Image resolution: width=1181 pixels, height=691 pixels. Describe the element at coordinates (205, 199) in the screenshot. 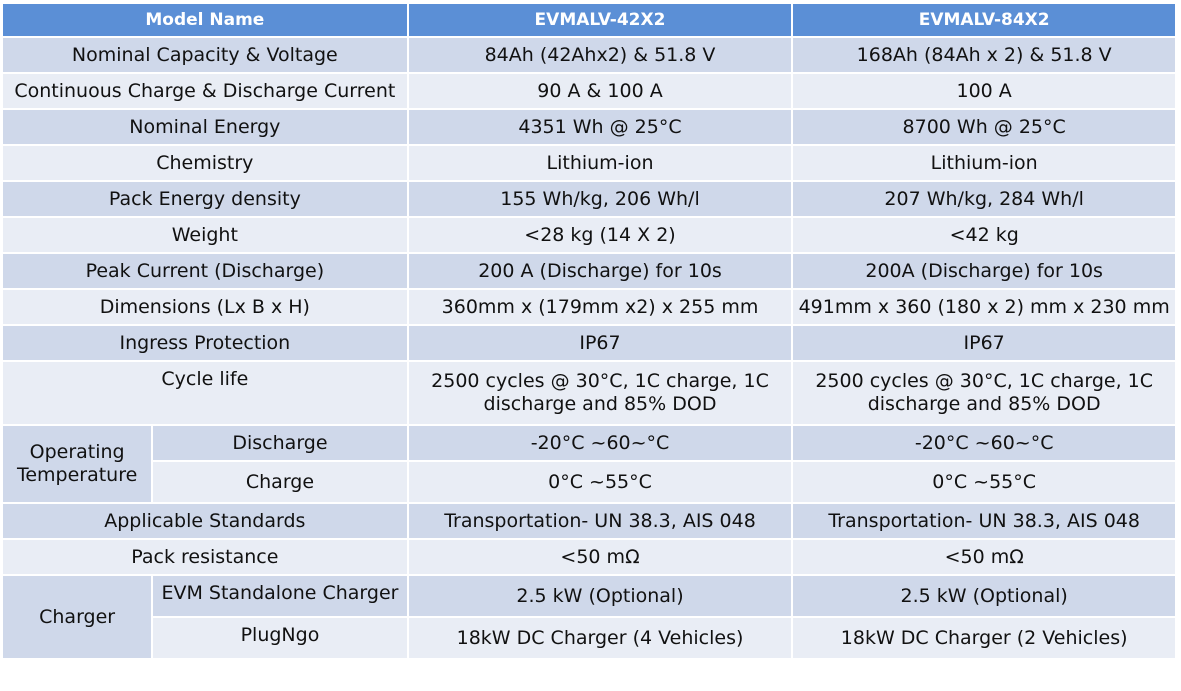

I see `row-label: Pack Energy density` at that location.